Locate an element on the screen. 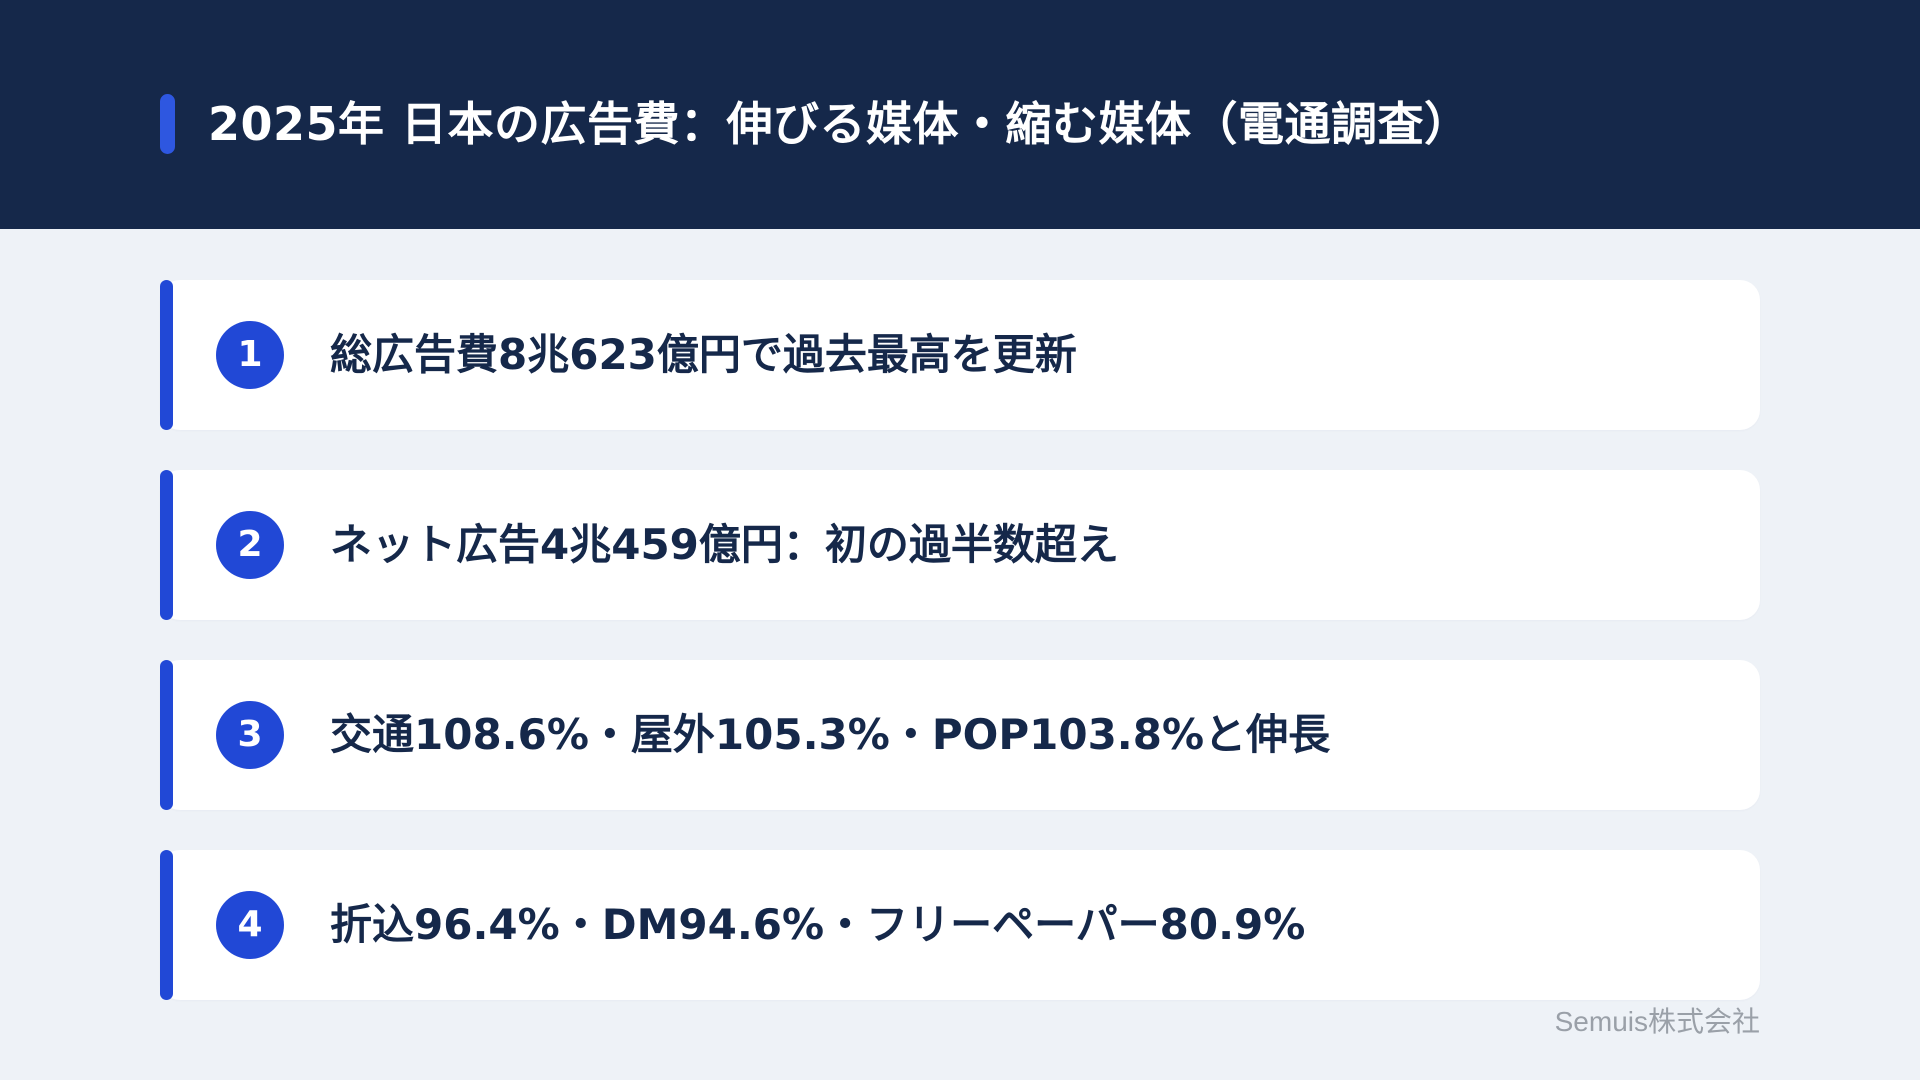  point-text: ネット広告4兆459億円：初の過半数超え is located at coordinates (724, 544).